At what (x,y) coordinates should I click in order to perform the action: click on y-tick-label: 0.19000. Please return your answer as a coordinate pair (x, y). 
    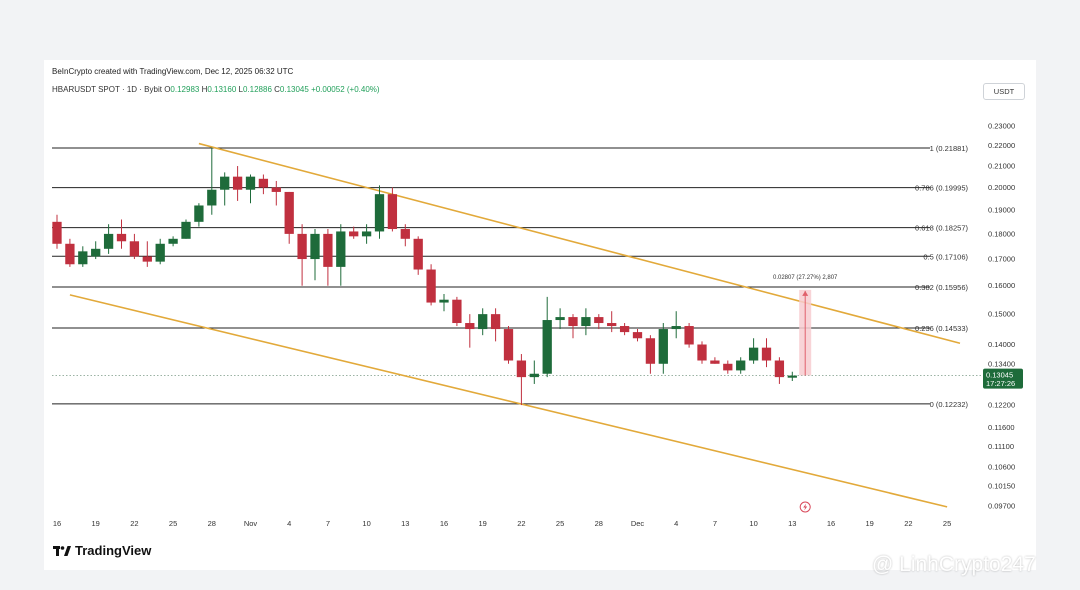
    Looking at the image, I should click on (1001, 210).